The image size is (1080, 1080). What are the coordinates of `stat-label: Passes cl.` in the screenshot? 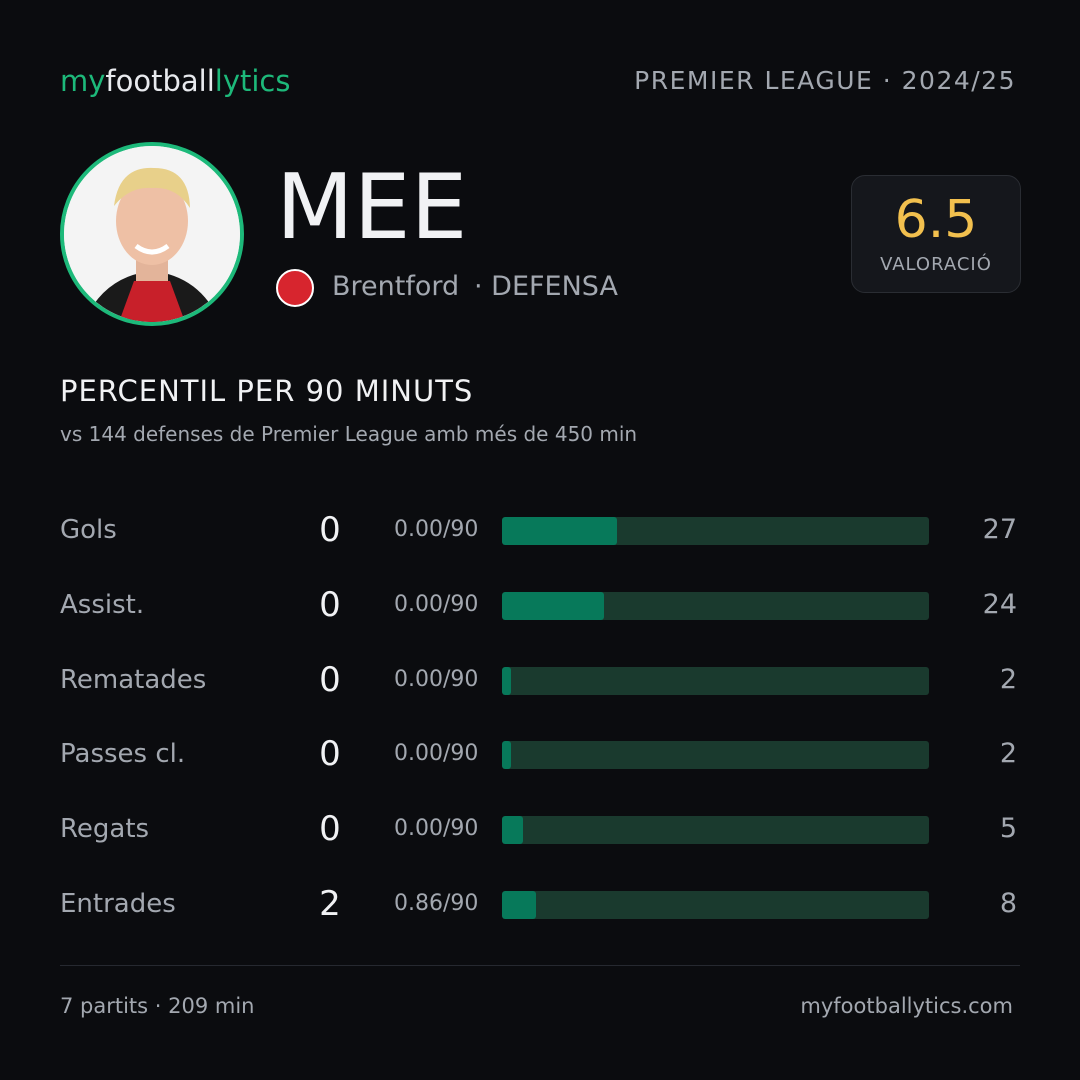 It's located at (123, 754).